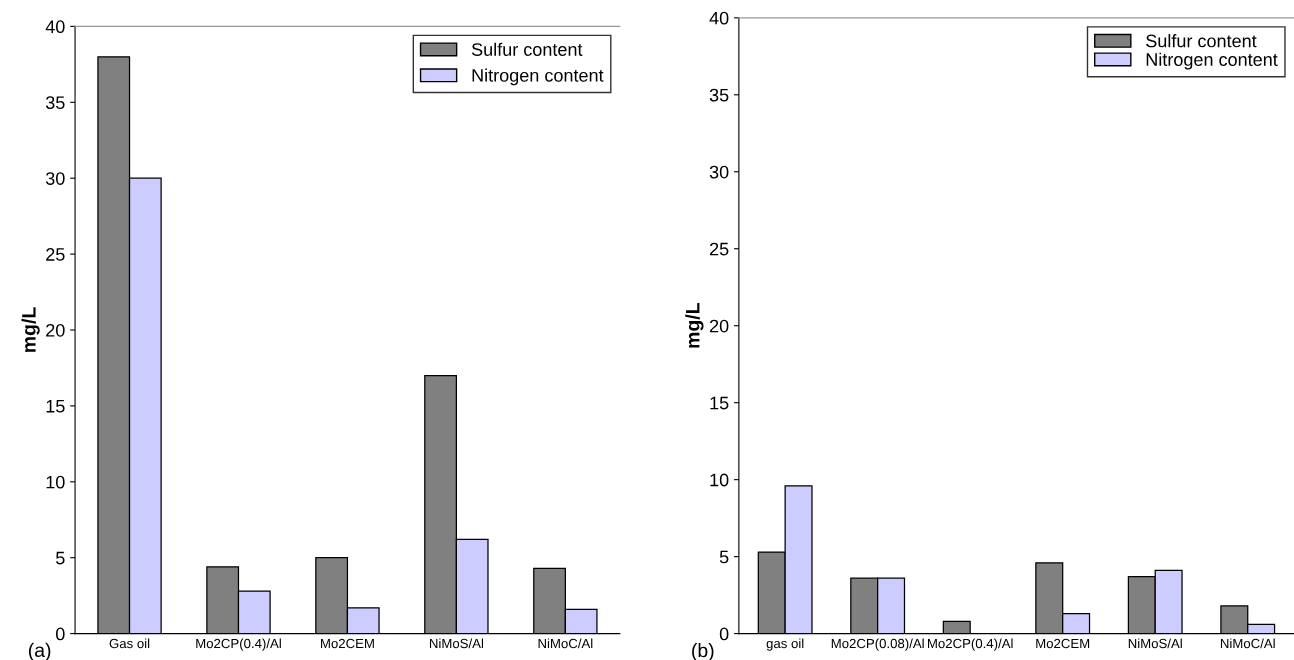  What do you see at coordinates (129, 643) in the screenshot?
I see `x-tick-label: Gas oil` at bounding box center [129, 643].